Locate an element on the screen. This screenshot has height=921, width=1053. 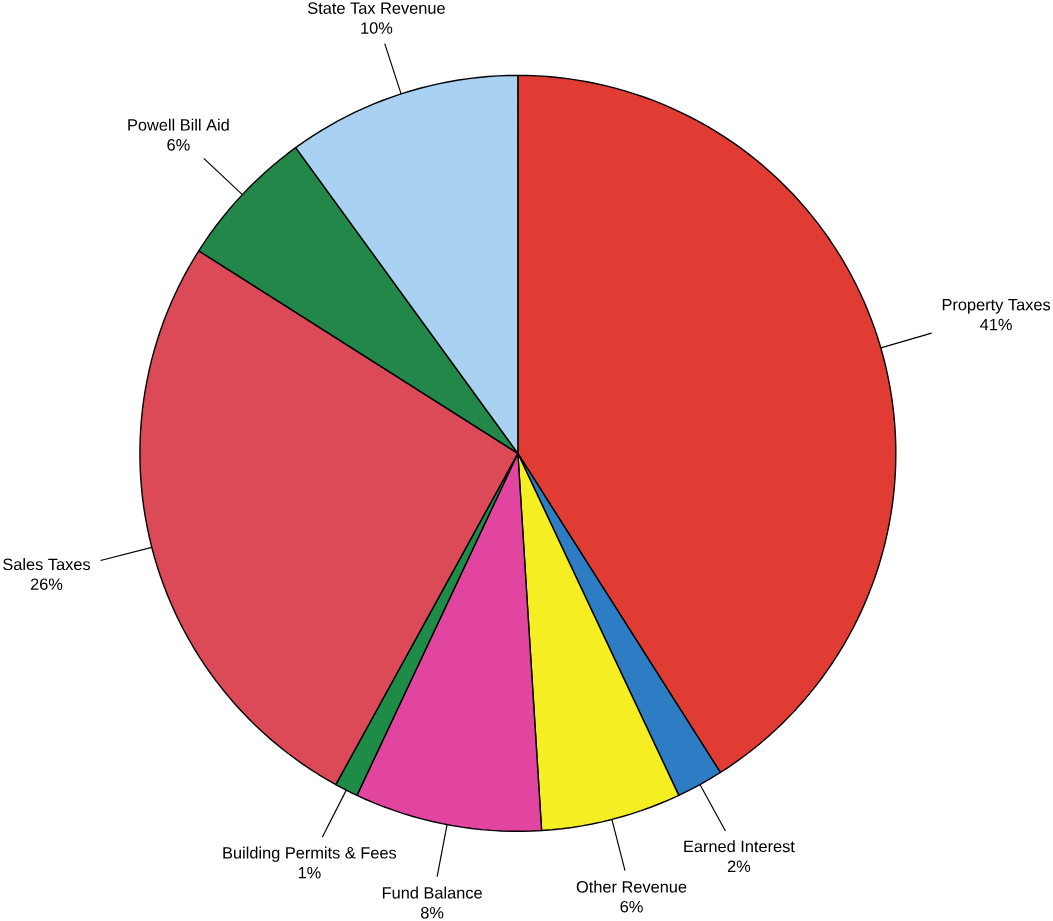
slice-label: Powell Bill Aid is located at coordinates (178, 124).